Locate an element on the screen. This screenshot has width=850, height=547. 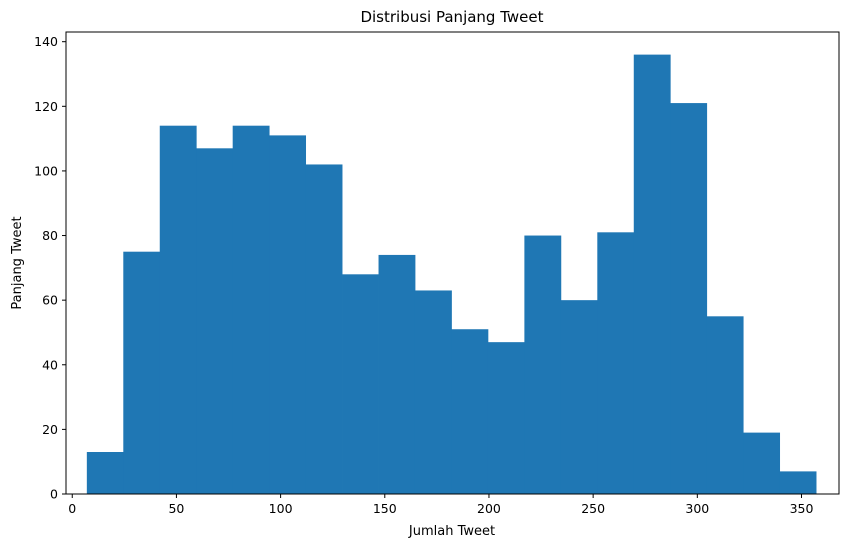
x-axis-label: Jumlah Tweet is located at coordinates (451, 531).